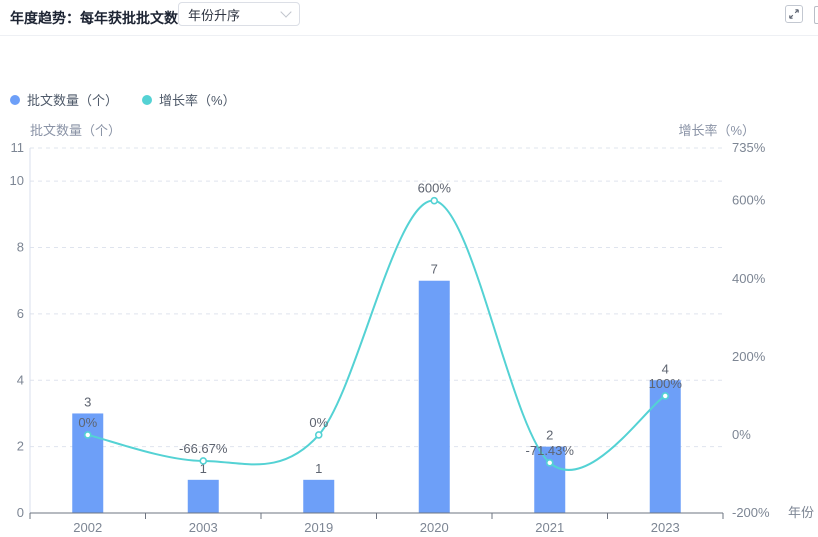  I want to click on page-title: 年度趋势：每年获批批文数, so click(94, 18).